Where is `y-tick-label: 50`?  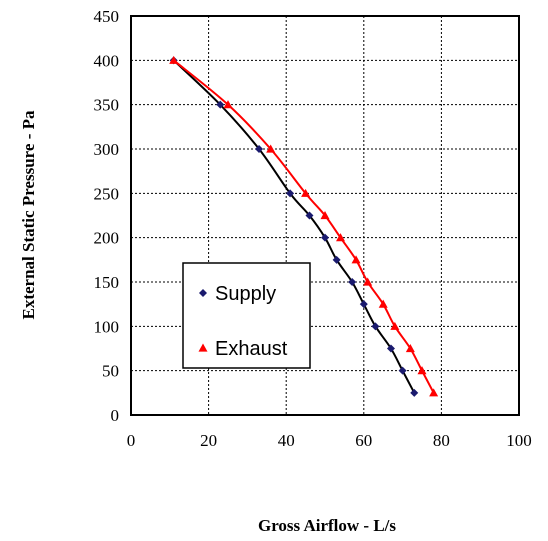
y-tick-label: 50 is located at coordinates (110, 371).